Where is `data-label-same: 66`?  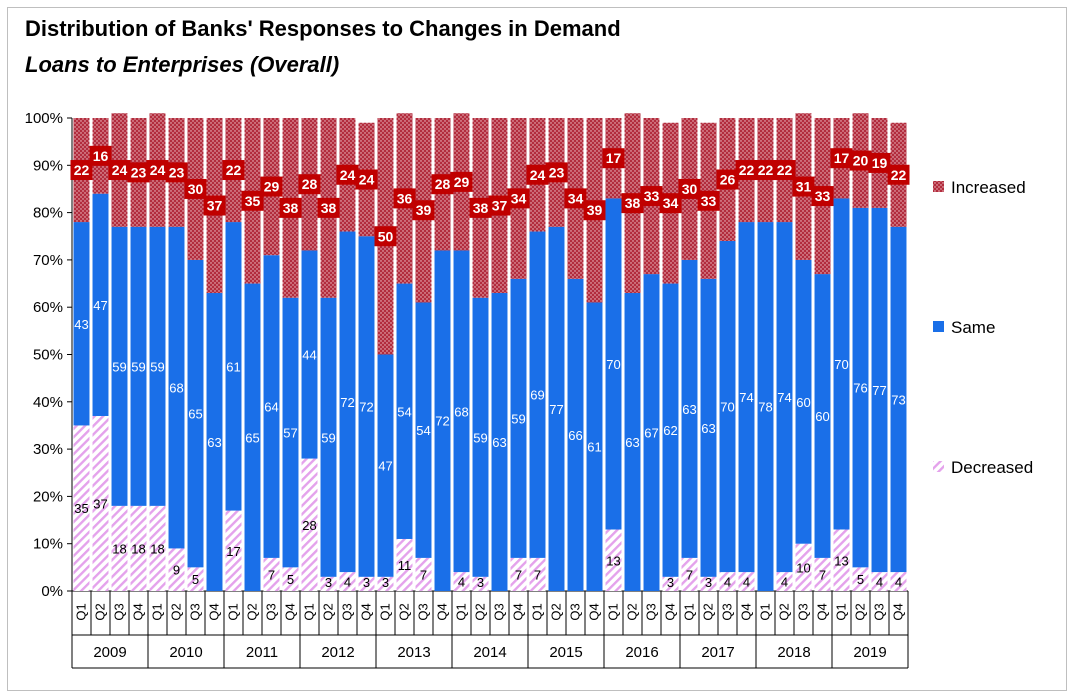
data-label-same: 66 is located at coordinates (575, 435).